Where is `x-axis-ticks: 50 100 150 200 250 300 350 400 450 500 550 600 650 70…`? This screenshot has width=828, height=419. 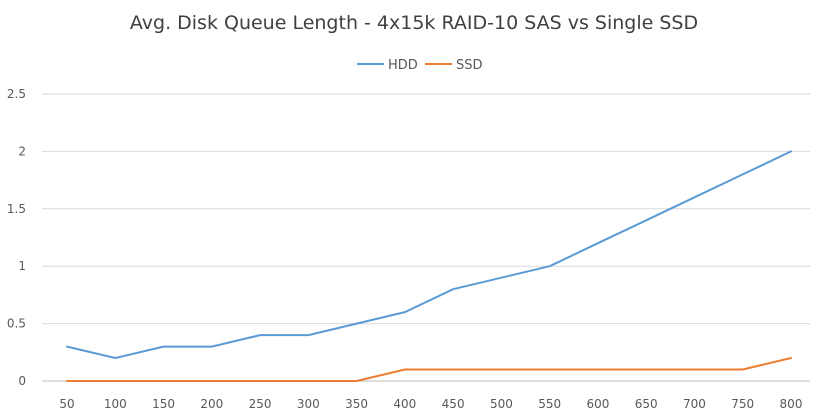 x-axis-ticks: 50 100 150 200 250 300 350 400 450 500 550 600 650 70… is located at coordinates (430, 404).